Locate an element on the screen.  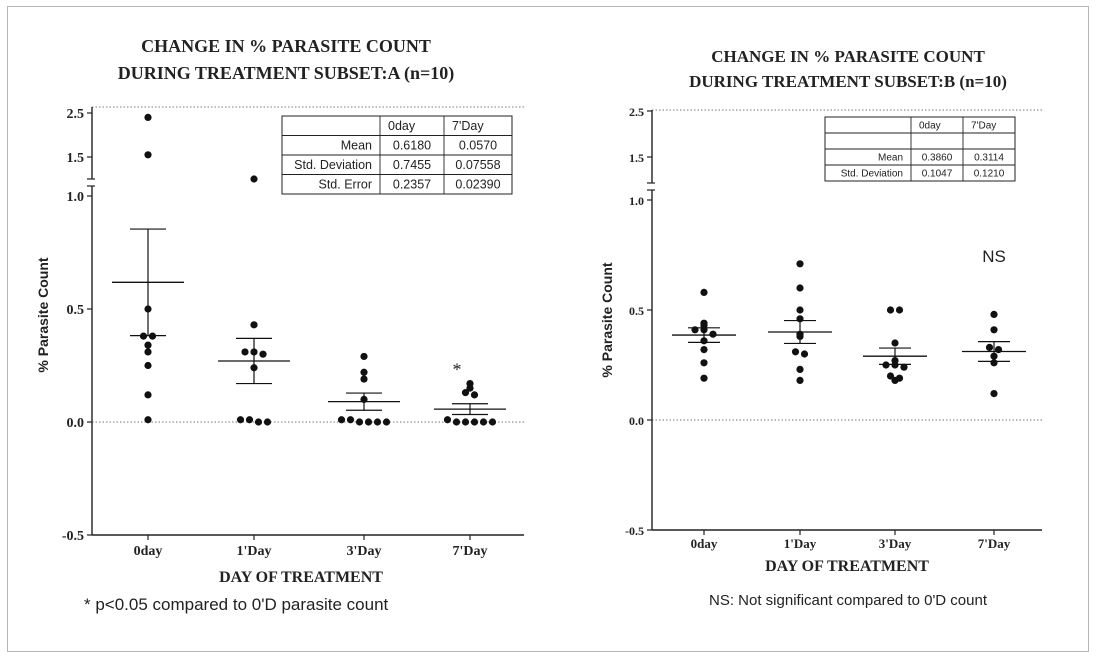
table-cell: 0.02390 is located at coordinates (477, 185).